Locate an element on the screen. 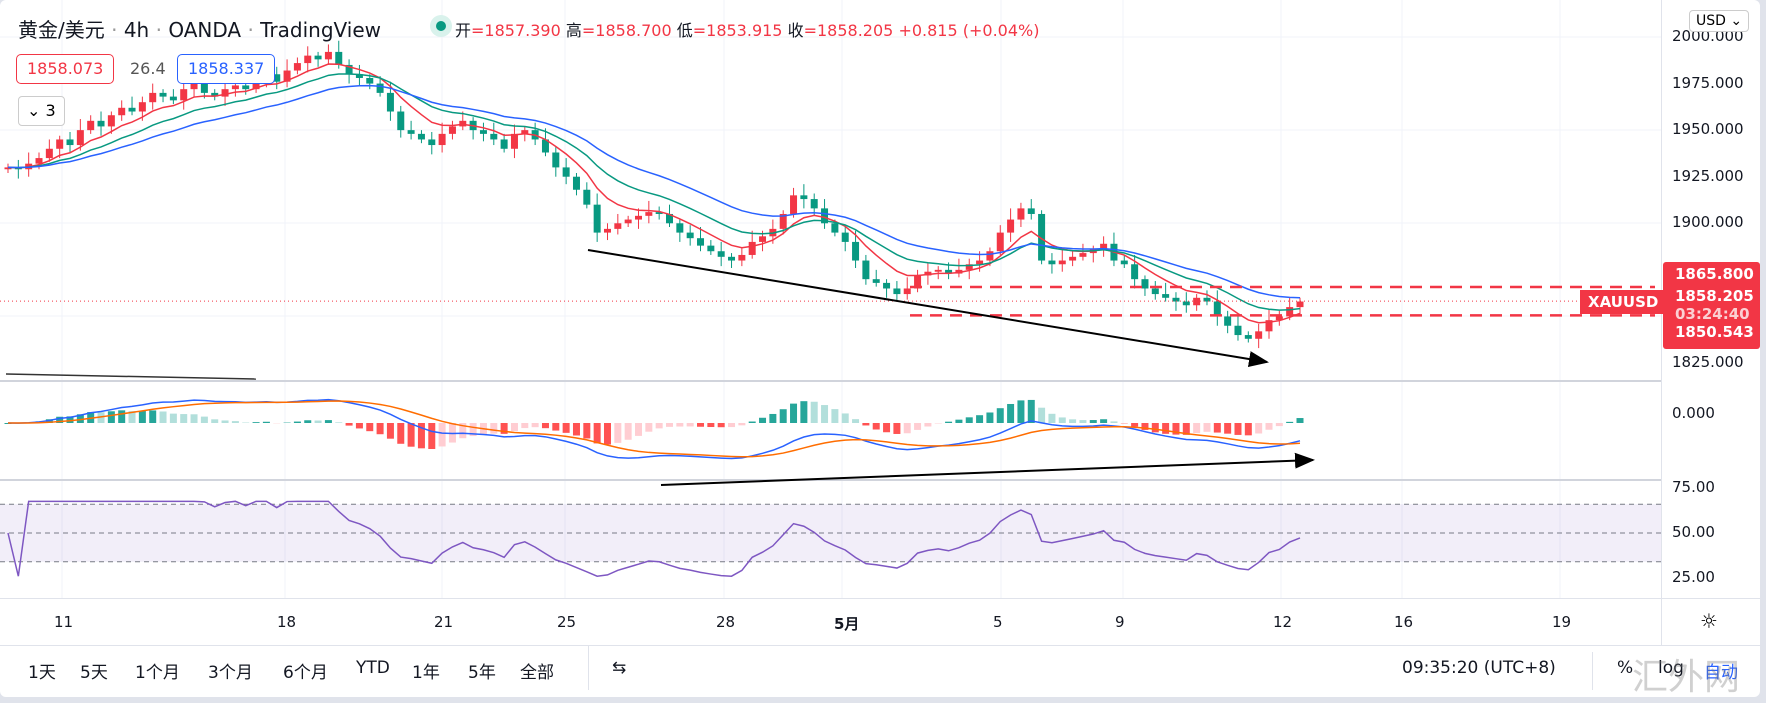  time-tick: 5月 is located at coordinates (847, 624).